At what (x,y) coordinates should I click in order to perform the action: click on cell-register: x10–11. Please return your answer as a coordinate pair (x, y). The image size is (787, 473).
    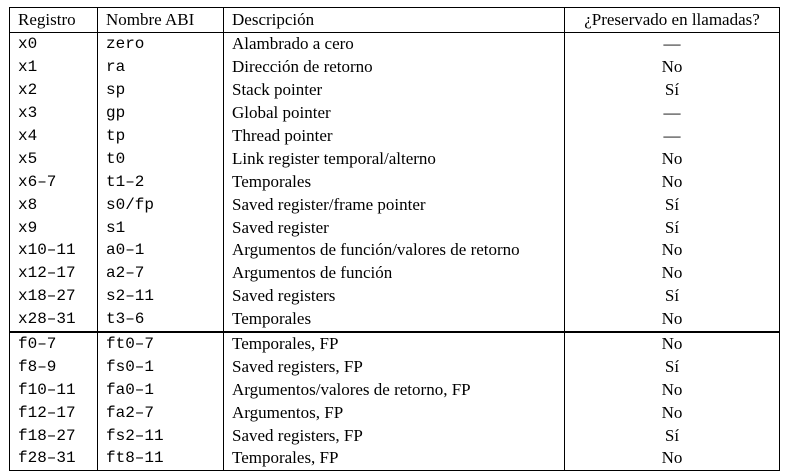
    Looking at the image, I should click on (53, 250).